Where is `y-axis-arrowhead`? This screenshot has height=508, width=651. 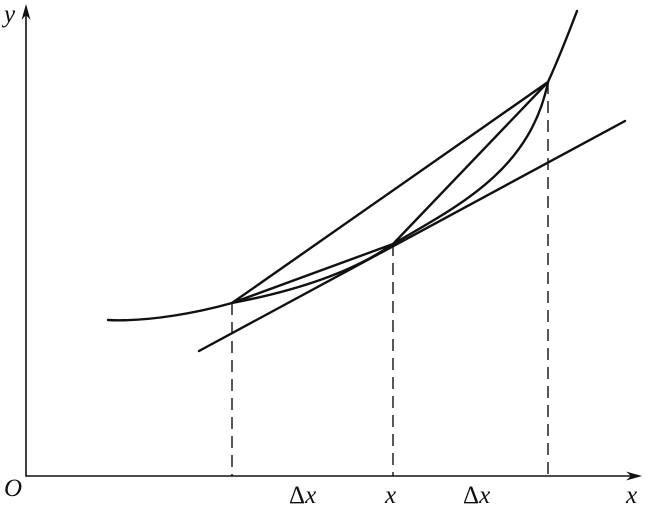
y-axis-arrowhead is located at coordinates (26, 12).